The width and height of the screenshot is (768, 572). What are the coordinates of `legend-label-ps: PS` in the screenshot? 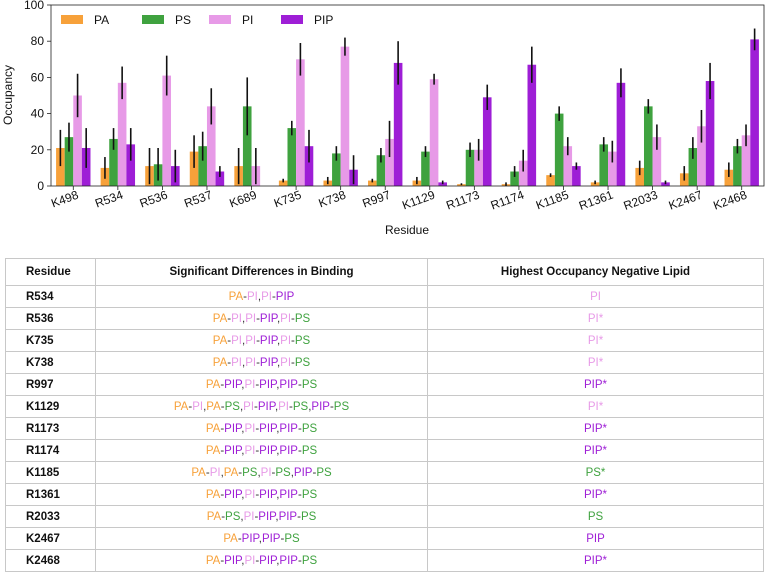 It's located at (183, 20).